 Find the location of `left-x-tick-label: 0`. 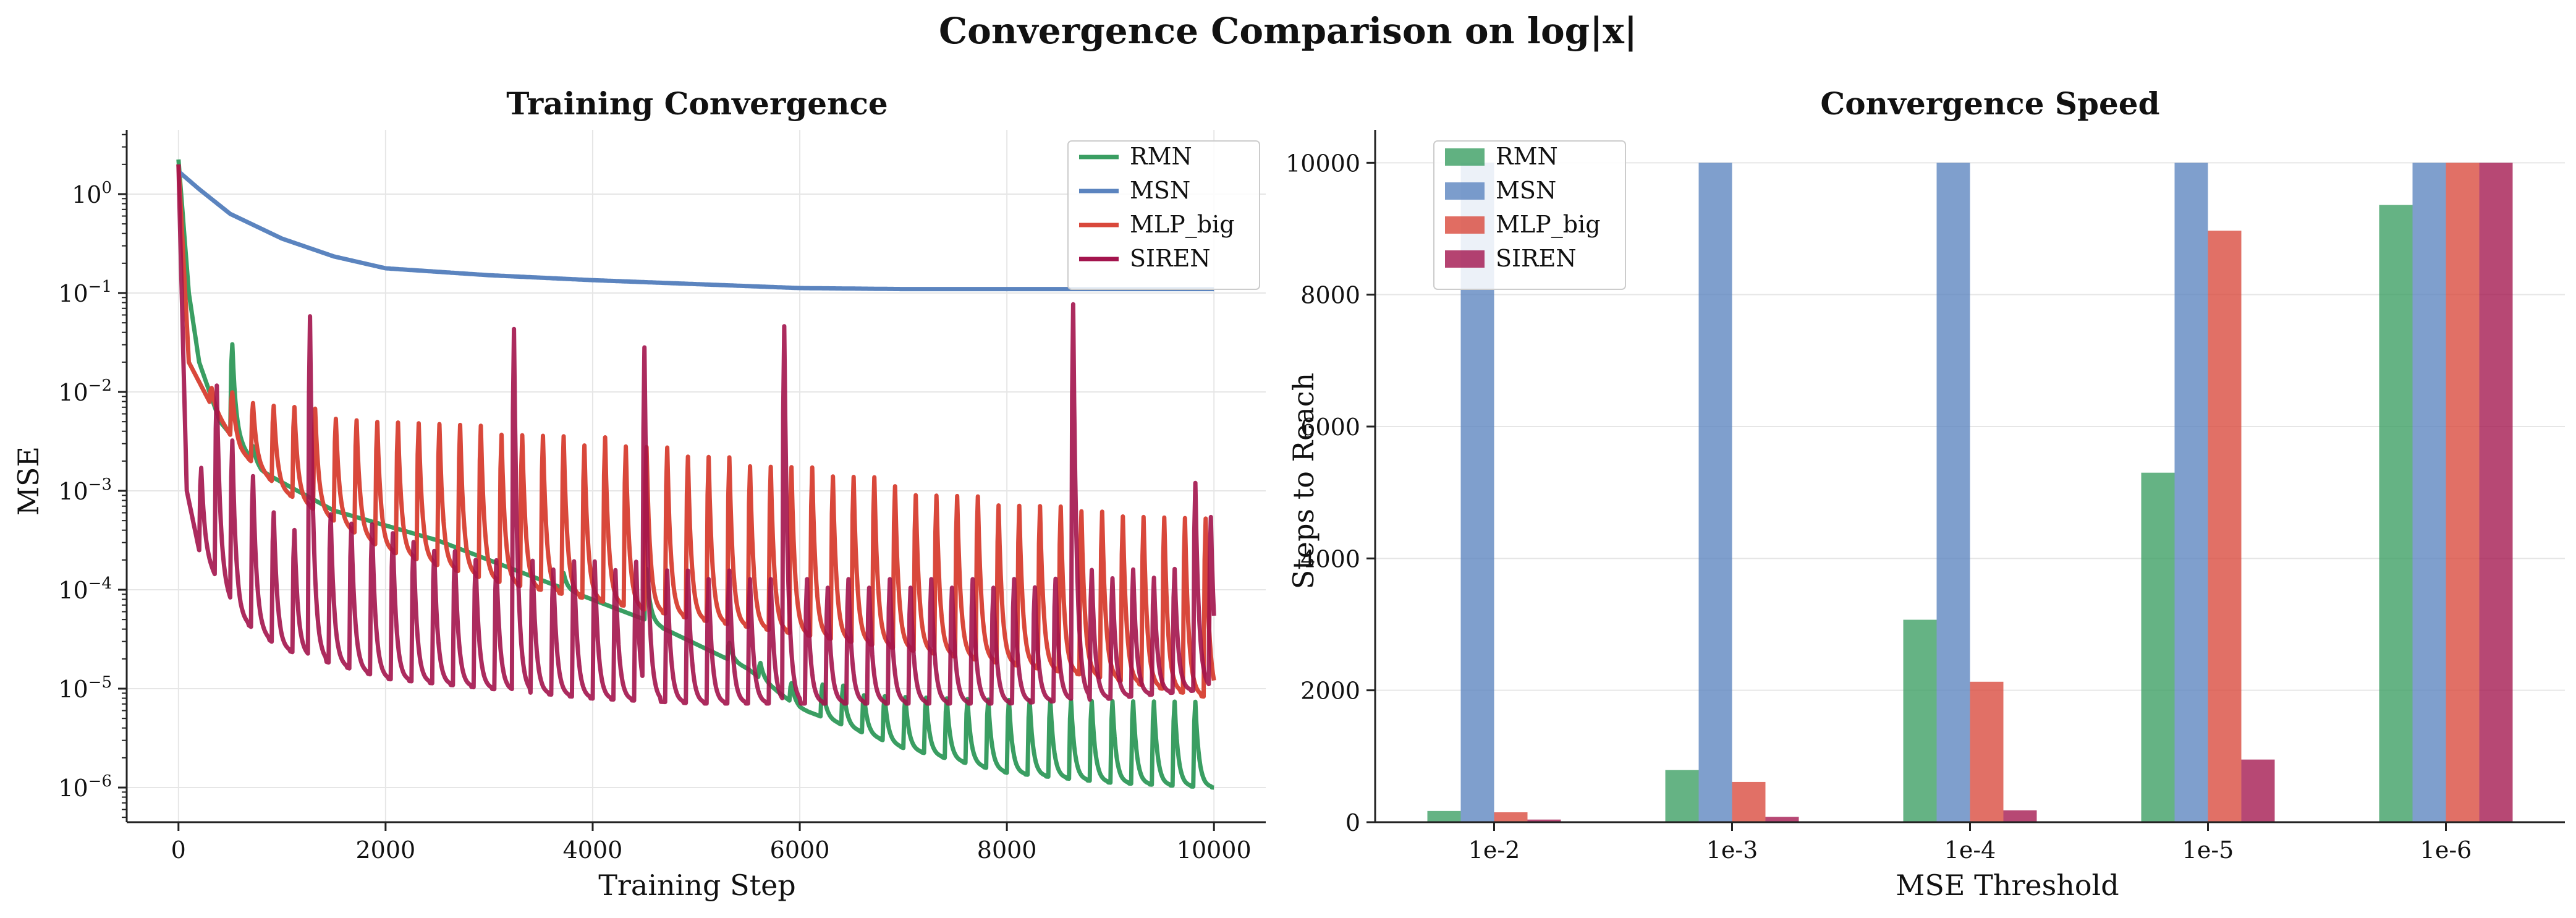

left-x-tick-label: 0 is located at coordinates (178, 850).